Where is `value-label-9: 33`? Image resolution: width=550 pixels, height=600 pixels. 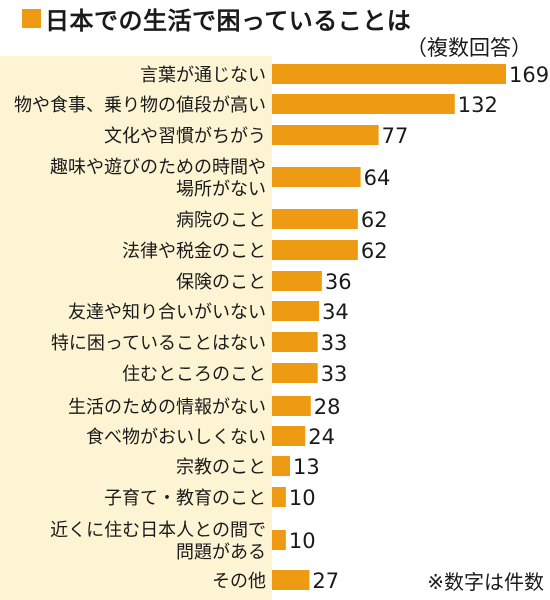 value-label-9: 33 is located at coordinates (334, 374).